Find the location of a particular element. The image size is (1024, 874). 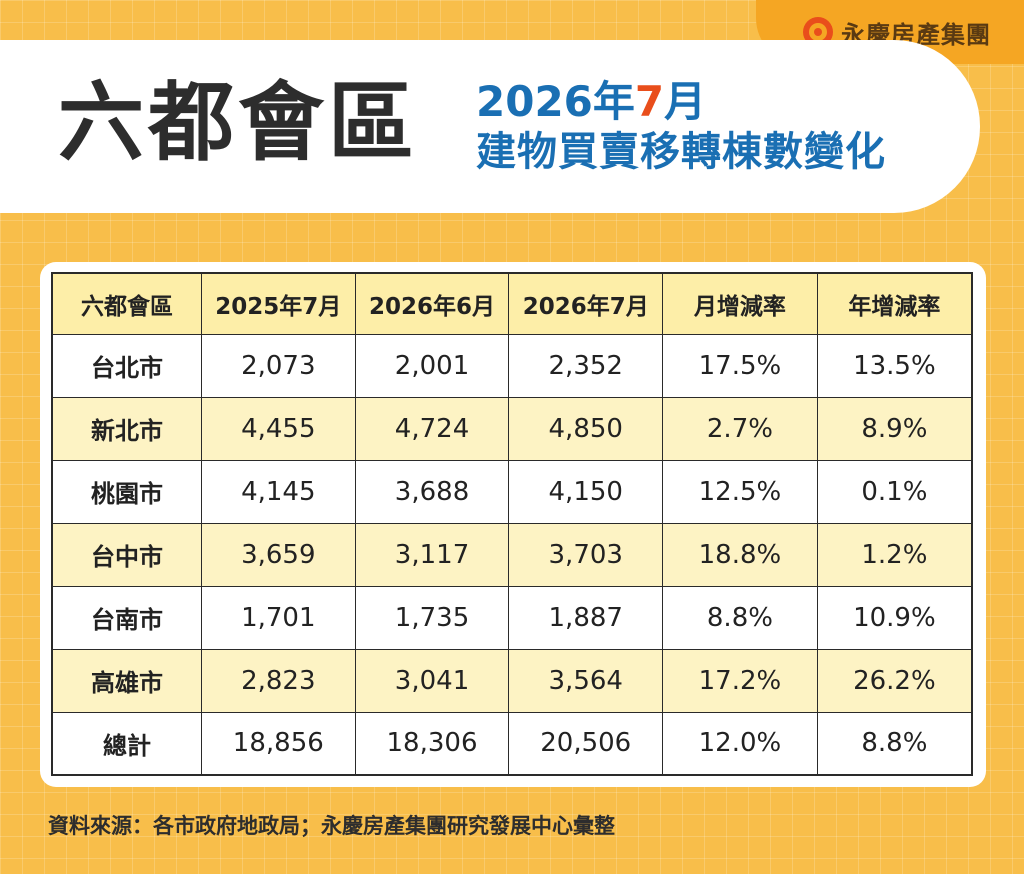

cell-mom-change: 2.7% is located at coordinates (740, 428).